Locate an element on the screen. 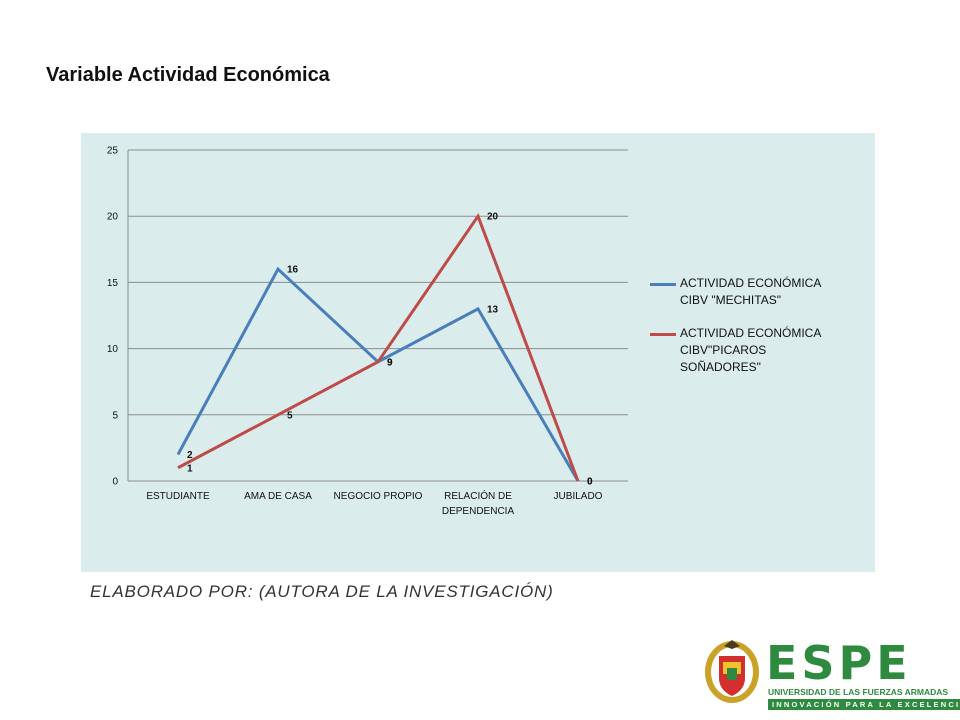 This screenshot has height=720, width=960. x-tick-label-4: JUBILADO is located at coordinates (578, 496).